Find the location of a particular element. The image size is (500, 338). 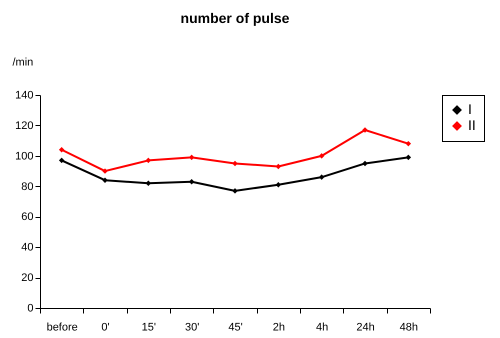

y-tick-label: 0 is located at coordinates (30, 308).